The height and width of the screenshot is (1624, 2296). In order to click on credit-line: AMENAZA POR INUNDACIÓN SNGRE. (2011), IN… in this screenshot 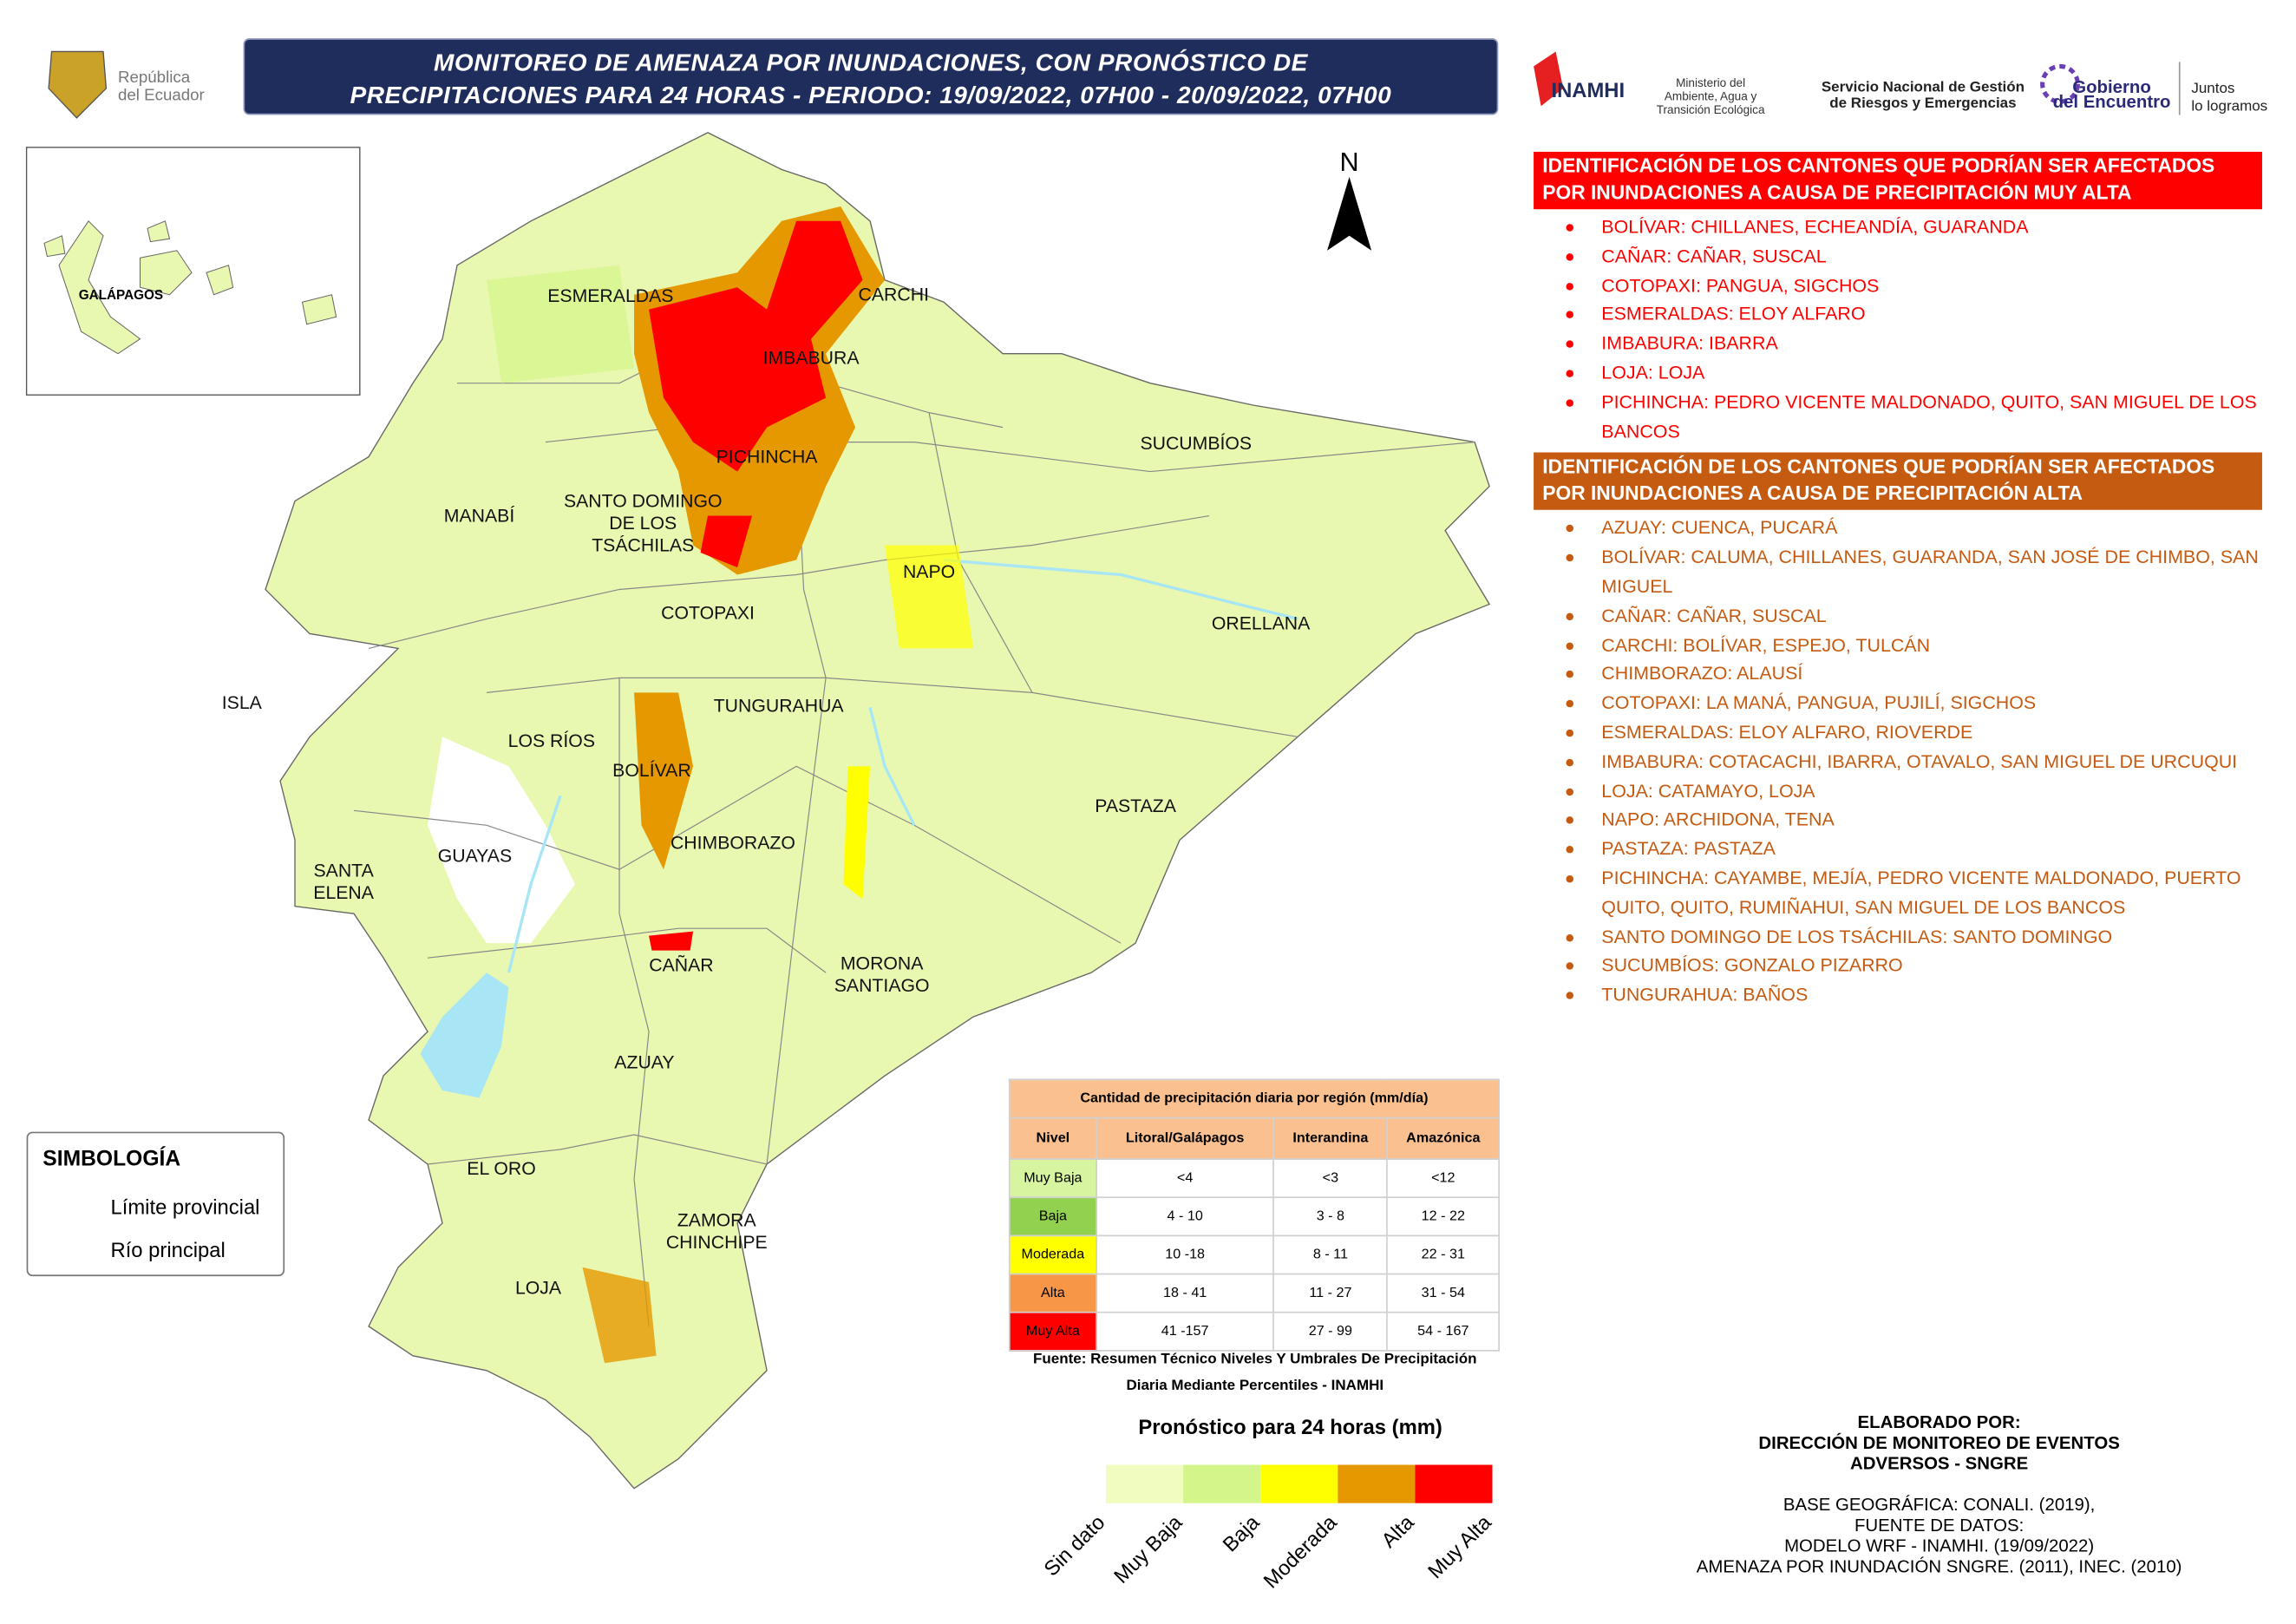, I will do `click(1939, 1566)`.